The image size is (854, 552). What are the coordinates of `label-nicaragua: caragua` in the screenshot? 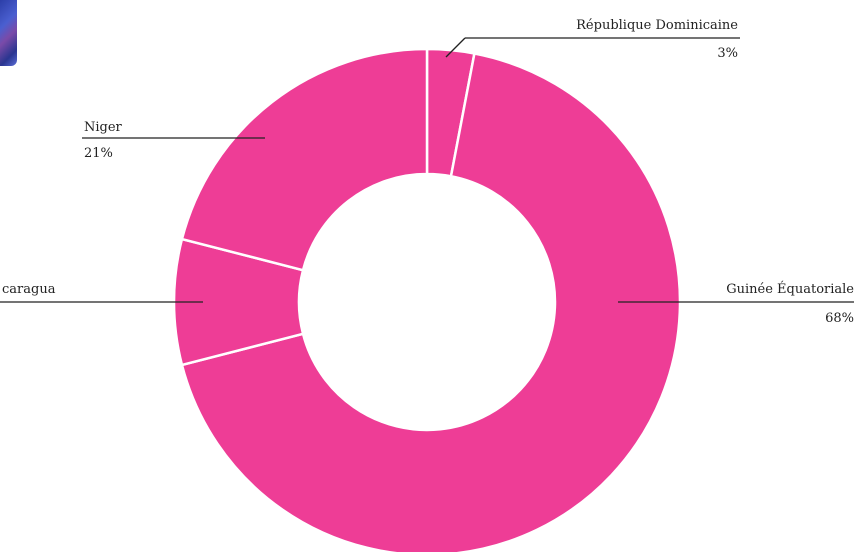 It's located at (29, 289).